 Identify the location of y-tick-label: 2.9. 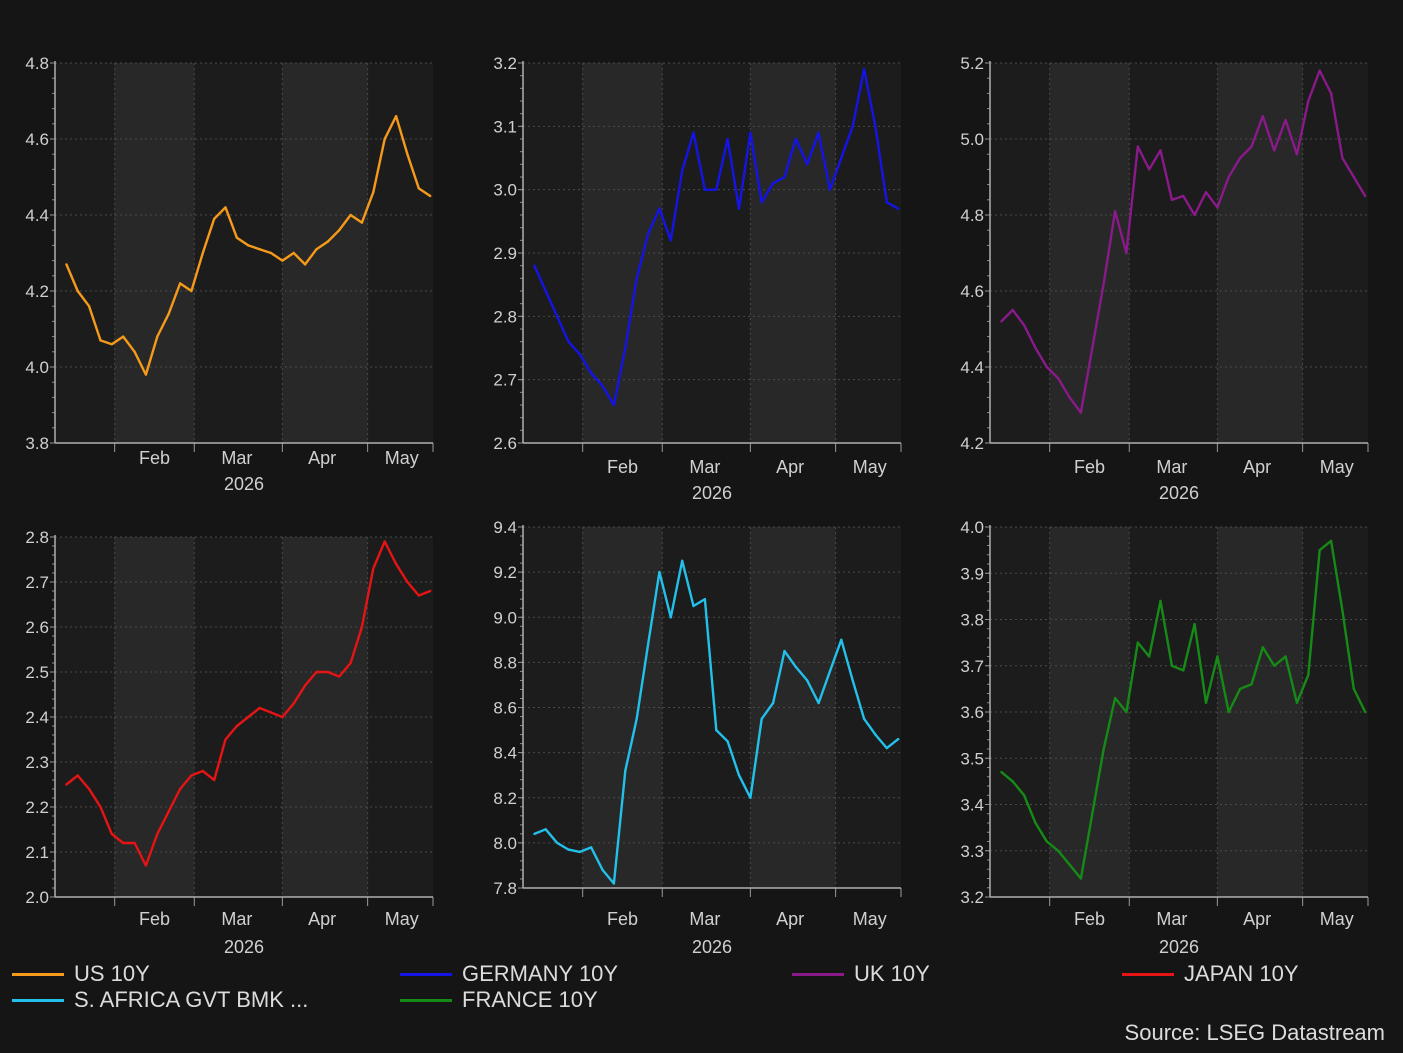
(505, 253).